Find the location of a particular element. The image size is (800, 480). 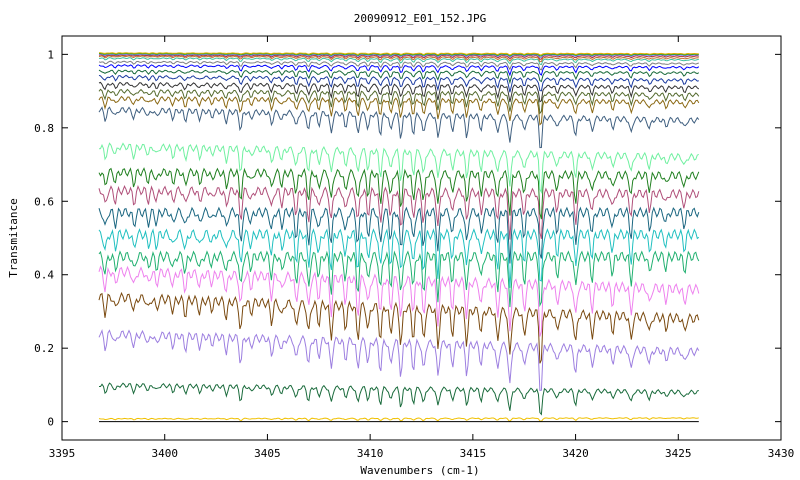

x-tick-label: 3395 is located at coordinates (62, 453).